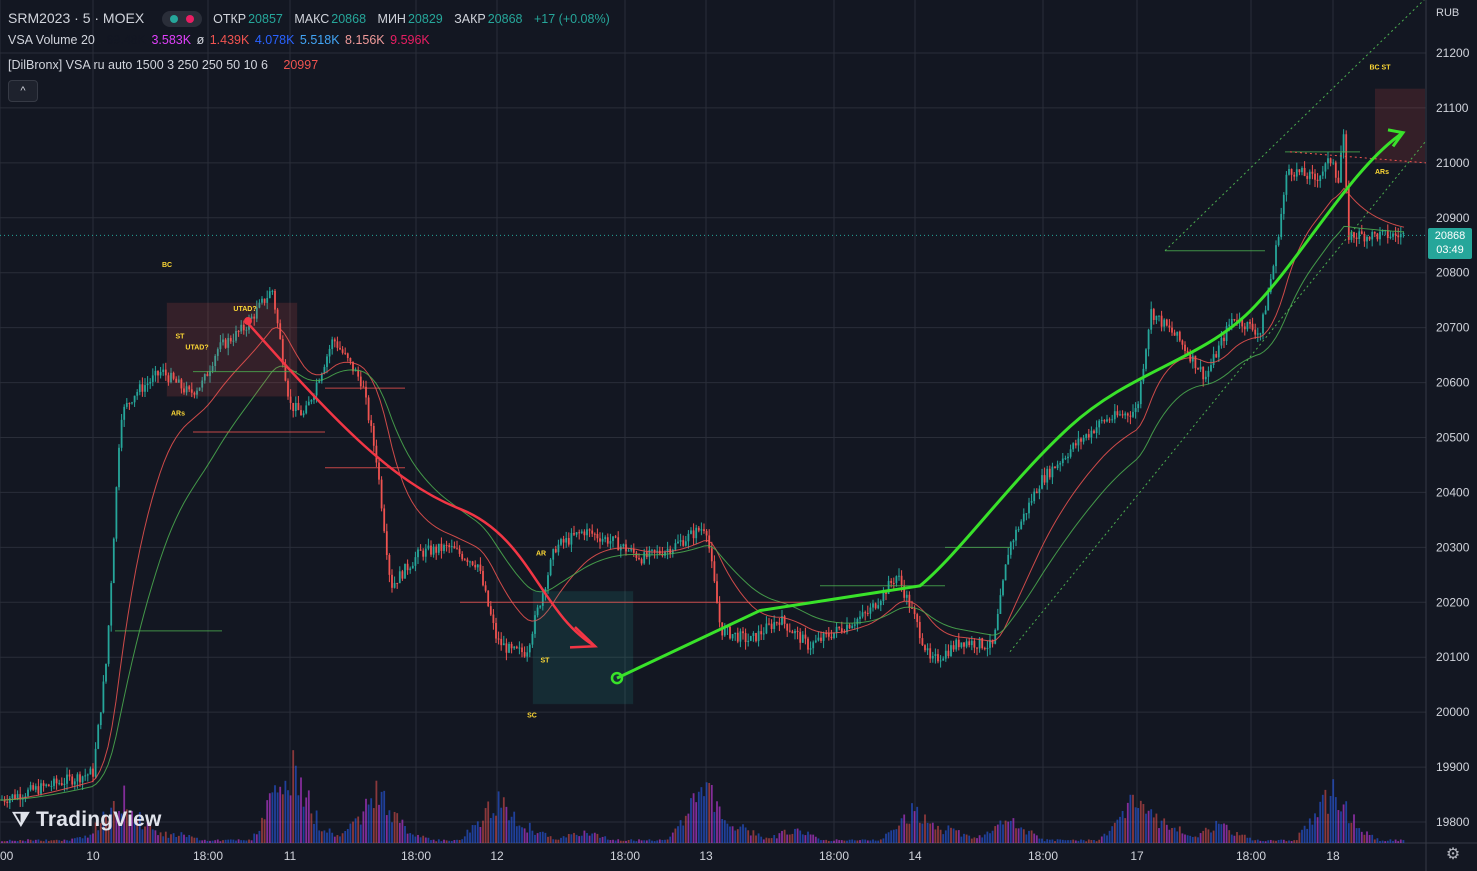 The image size is (1477, 871). I want to click on currency-label: RUB, so click(1448, 13).